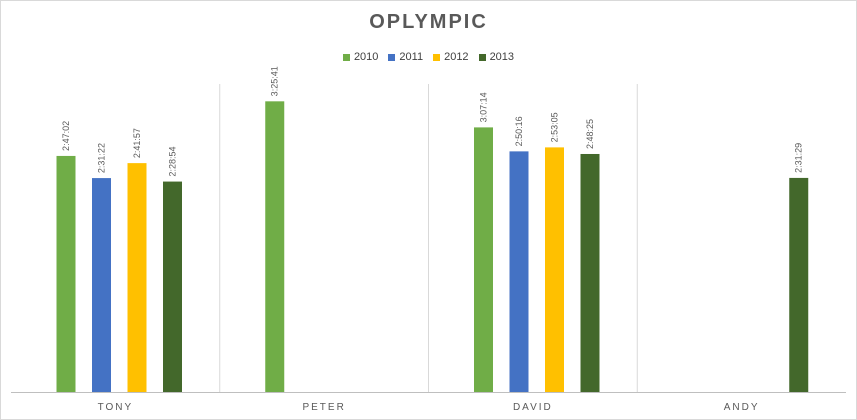 Image resolution: width=857 pixels, height=420 pixels. I want to click on data-label: 2:28:54, so click(173, 162).